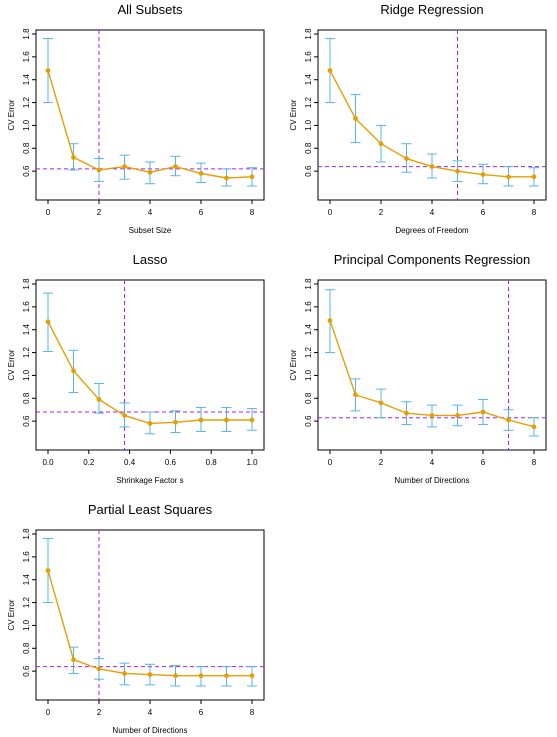 This screenshot has height=737, width=557. Describe the element at coordinates (149, 480) in the screenshot. I see `x-axis-label: Shrinkage Factor s` at that location.